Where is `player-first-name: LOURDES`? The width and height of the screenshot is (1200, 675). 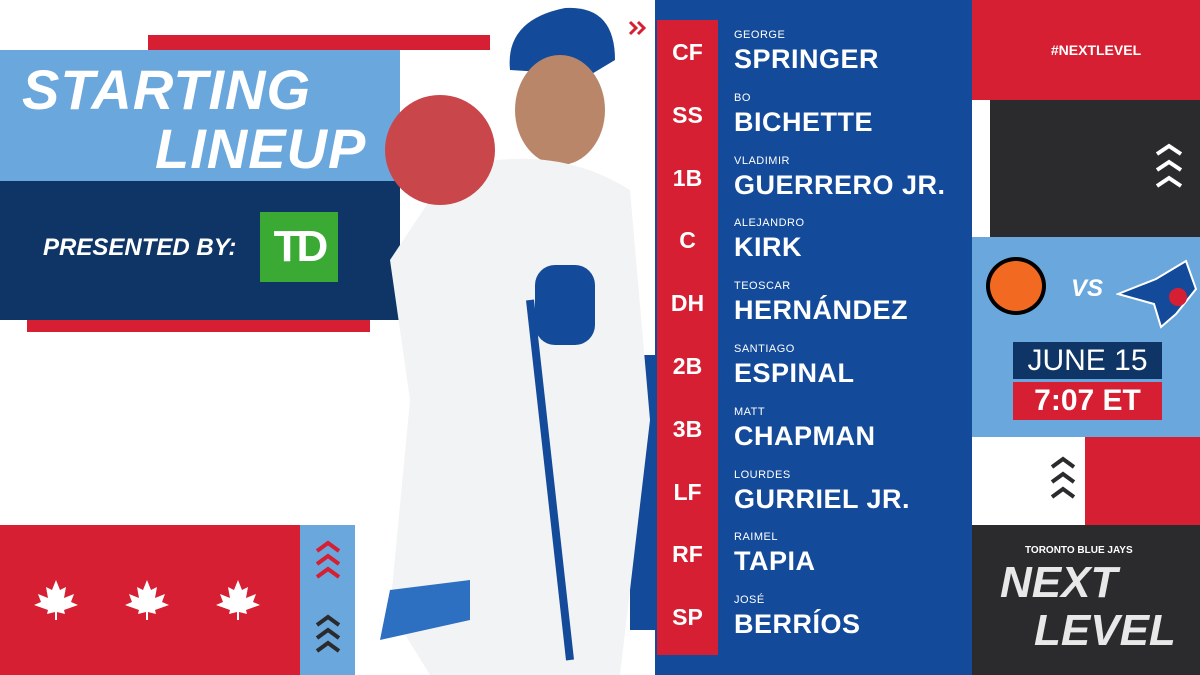
player-first-name: LOURDES is located at coordinates (762, 474).